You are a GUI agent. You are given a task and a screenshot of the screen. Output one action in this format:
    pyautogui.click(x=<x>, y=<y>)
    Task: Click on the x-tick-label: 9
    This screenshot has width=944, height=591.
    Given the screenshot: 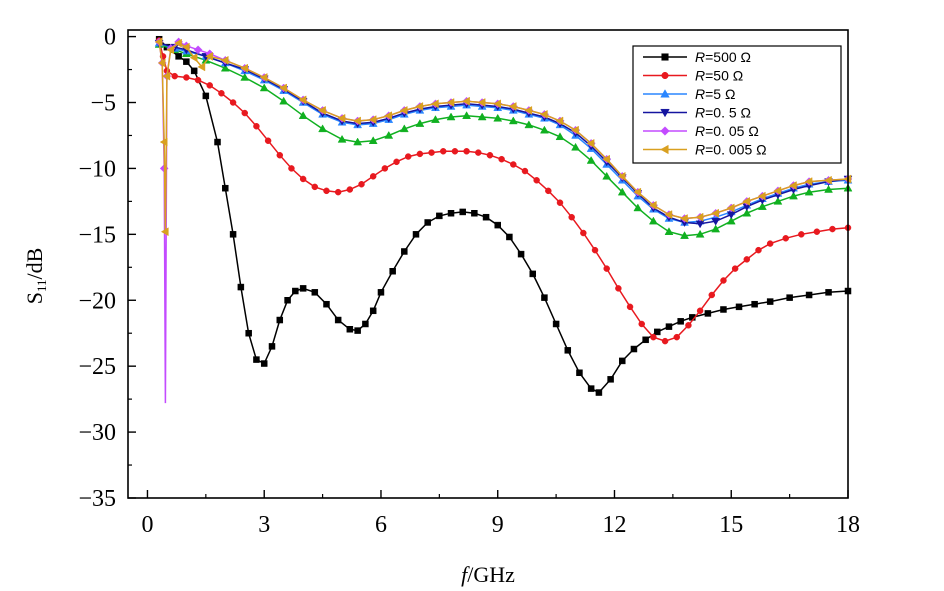 What is the action you would take?
    pyautogui.click(x=498, y=525)
    